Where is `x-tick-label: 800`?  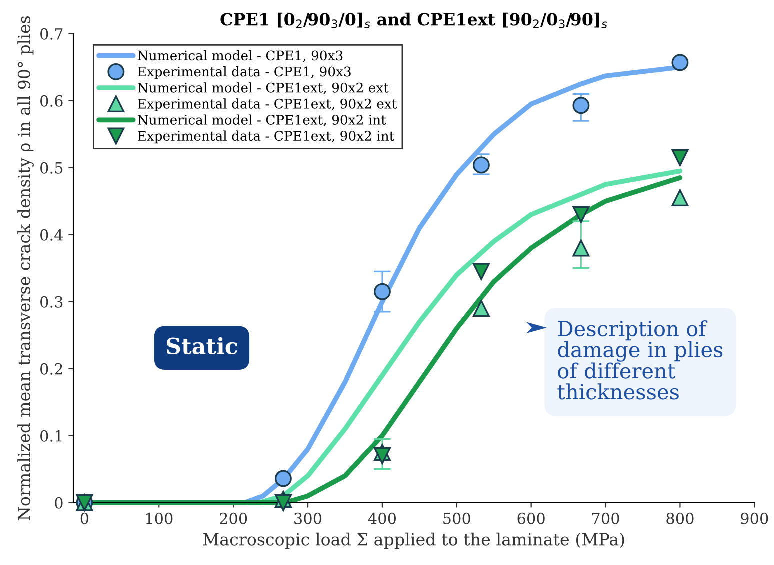 x-tick-label: 800 is located at coordinates (680, 518).